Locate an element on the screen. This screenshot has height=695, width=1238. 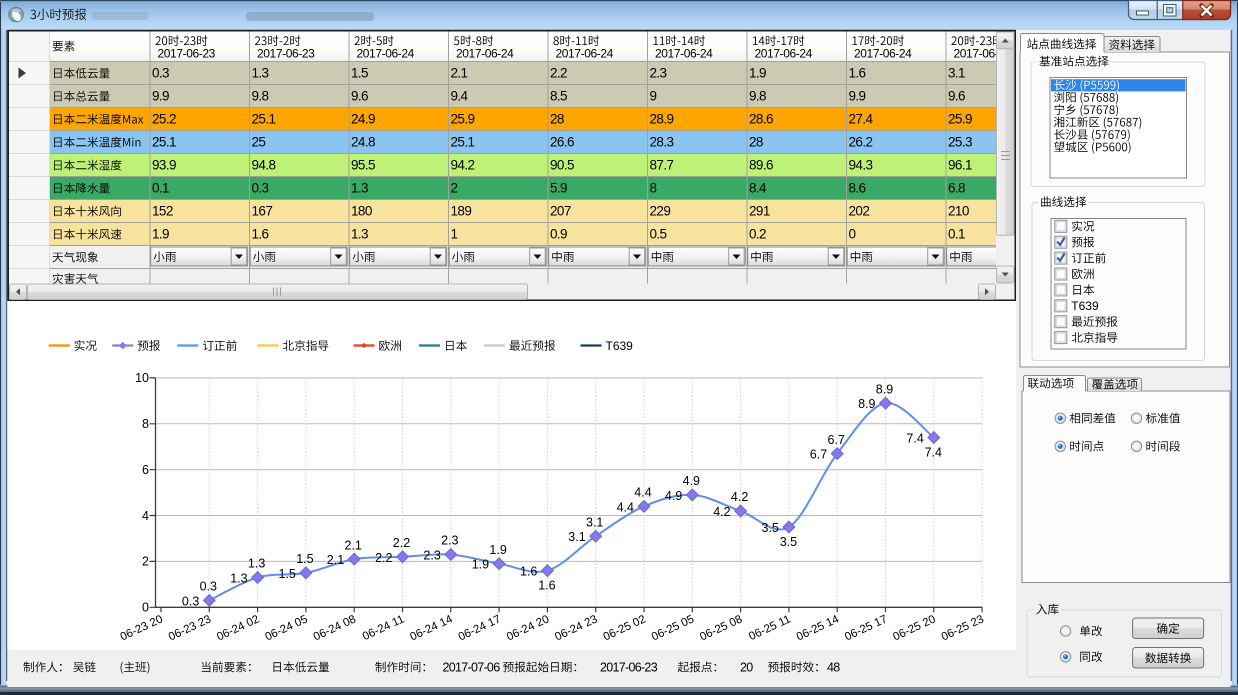
svg-text: 229 is located at coordinates (660, 211).